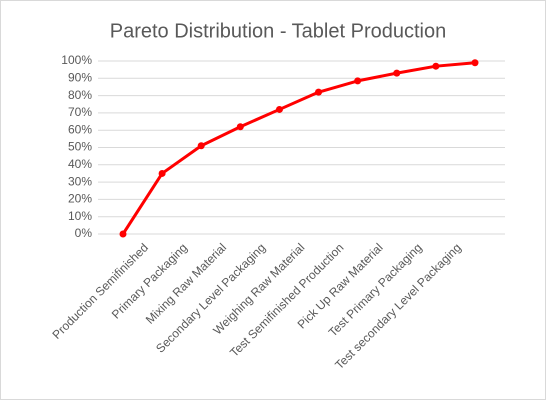 The height and width of the screenshot is (400, 546). Describe the element at coordinates (80, 77) in the screenshot. I see `y-tick-label: 90%` at that location.